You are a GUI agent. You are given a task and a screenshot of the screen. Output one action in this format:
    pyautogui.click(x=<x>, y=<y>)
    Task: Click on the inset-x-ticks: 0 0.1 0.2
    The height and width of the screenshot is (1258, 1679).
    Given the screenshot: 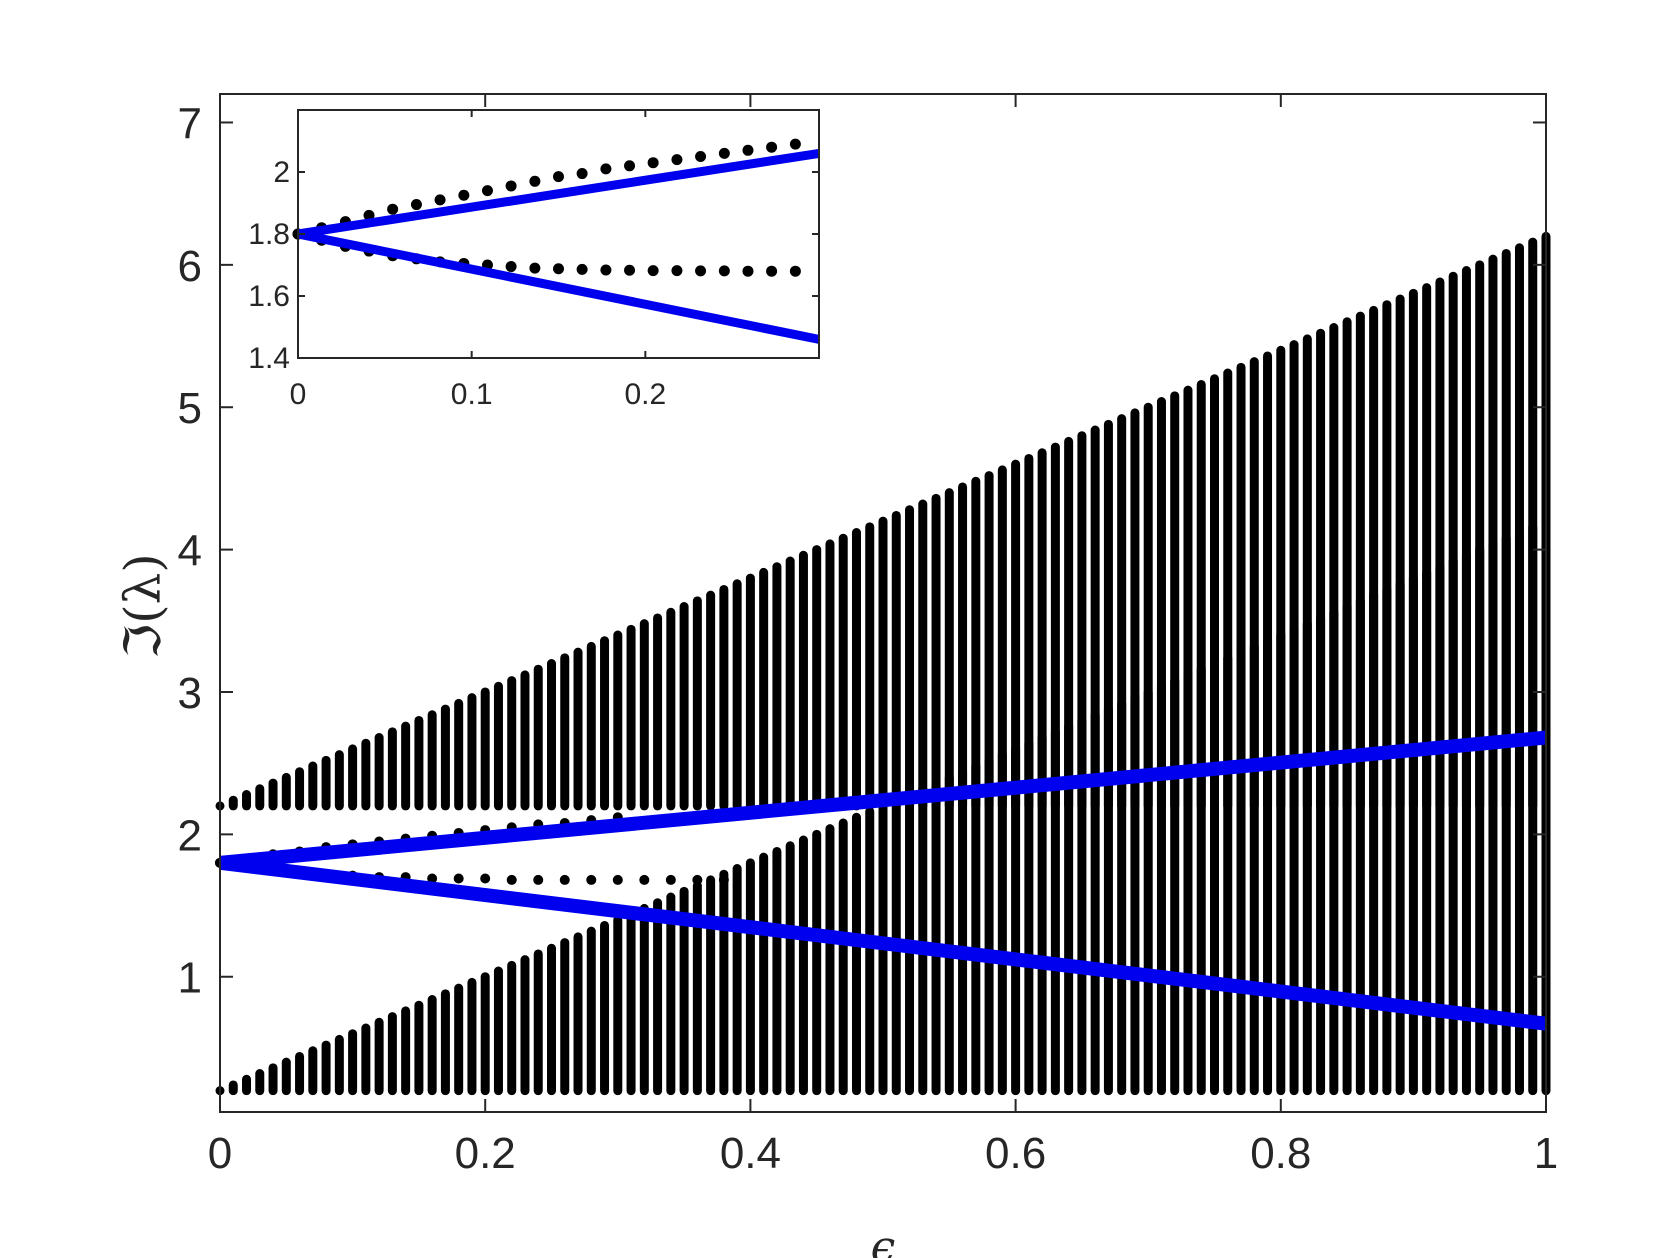 What is the action you would take?
    pyautogui.click(x=478, y=260)
    